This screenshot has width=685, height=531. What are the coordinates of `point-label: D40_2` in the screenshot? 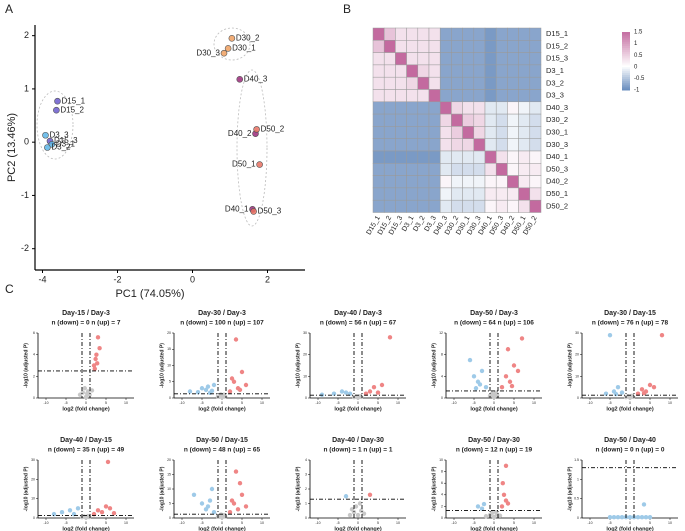 It's located at (240, 133).